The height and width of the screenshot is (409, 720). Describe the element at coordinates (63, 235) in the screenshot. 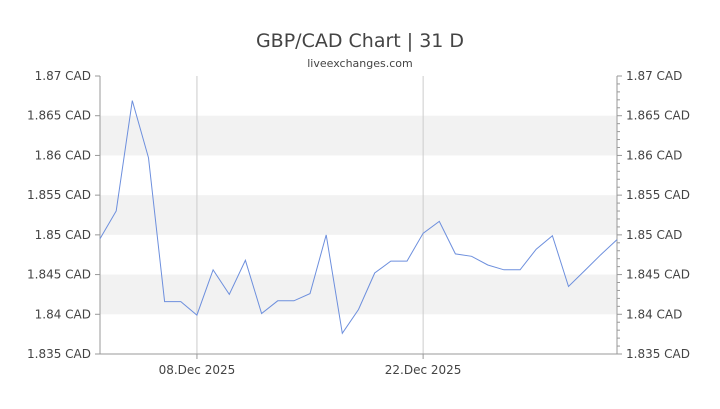

I see `y-tick-label: 1.85 CAD` at that location.